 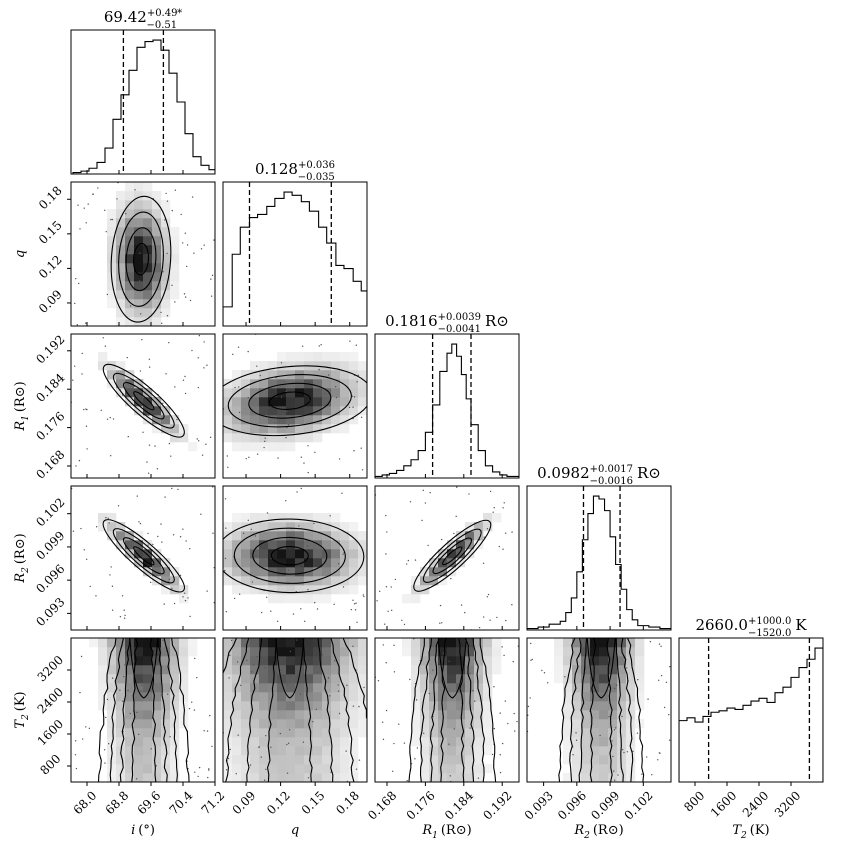 What do you see at coordinates (143, 19) in the screenshot?
I see `title-i: 69.42+0.49 −0.51*` at bounding box center [143, 19].